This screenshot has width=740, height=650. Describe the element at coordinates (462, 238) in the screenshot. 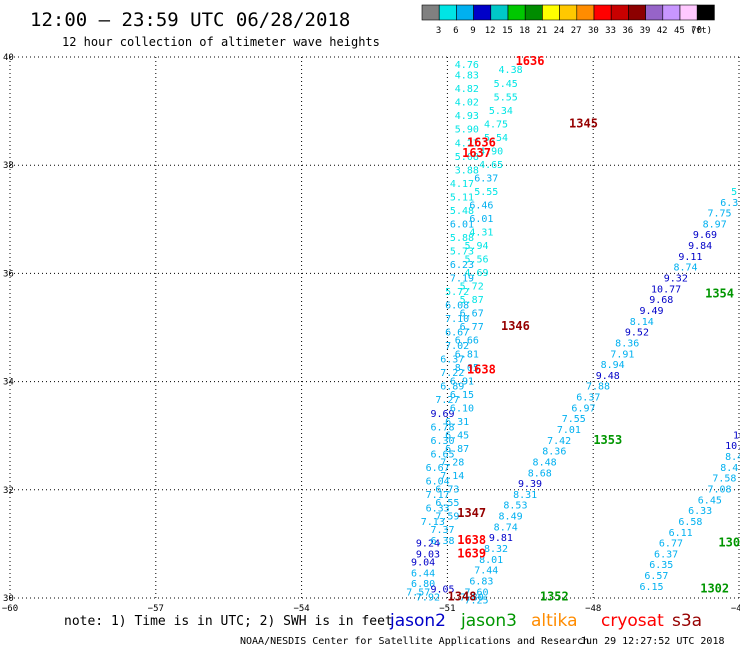

I see `wave-height-value: 5.88` at that location.